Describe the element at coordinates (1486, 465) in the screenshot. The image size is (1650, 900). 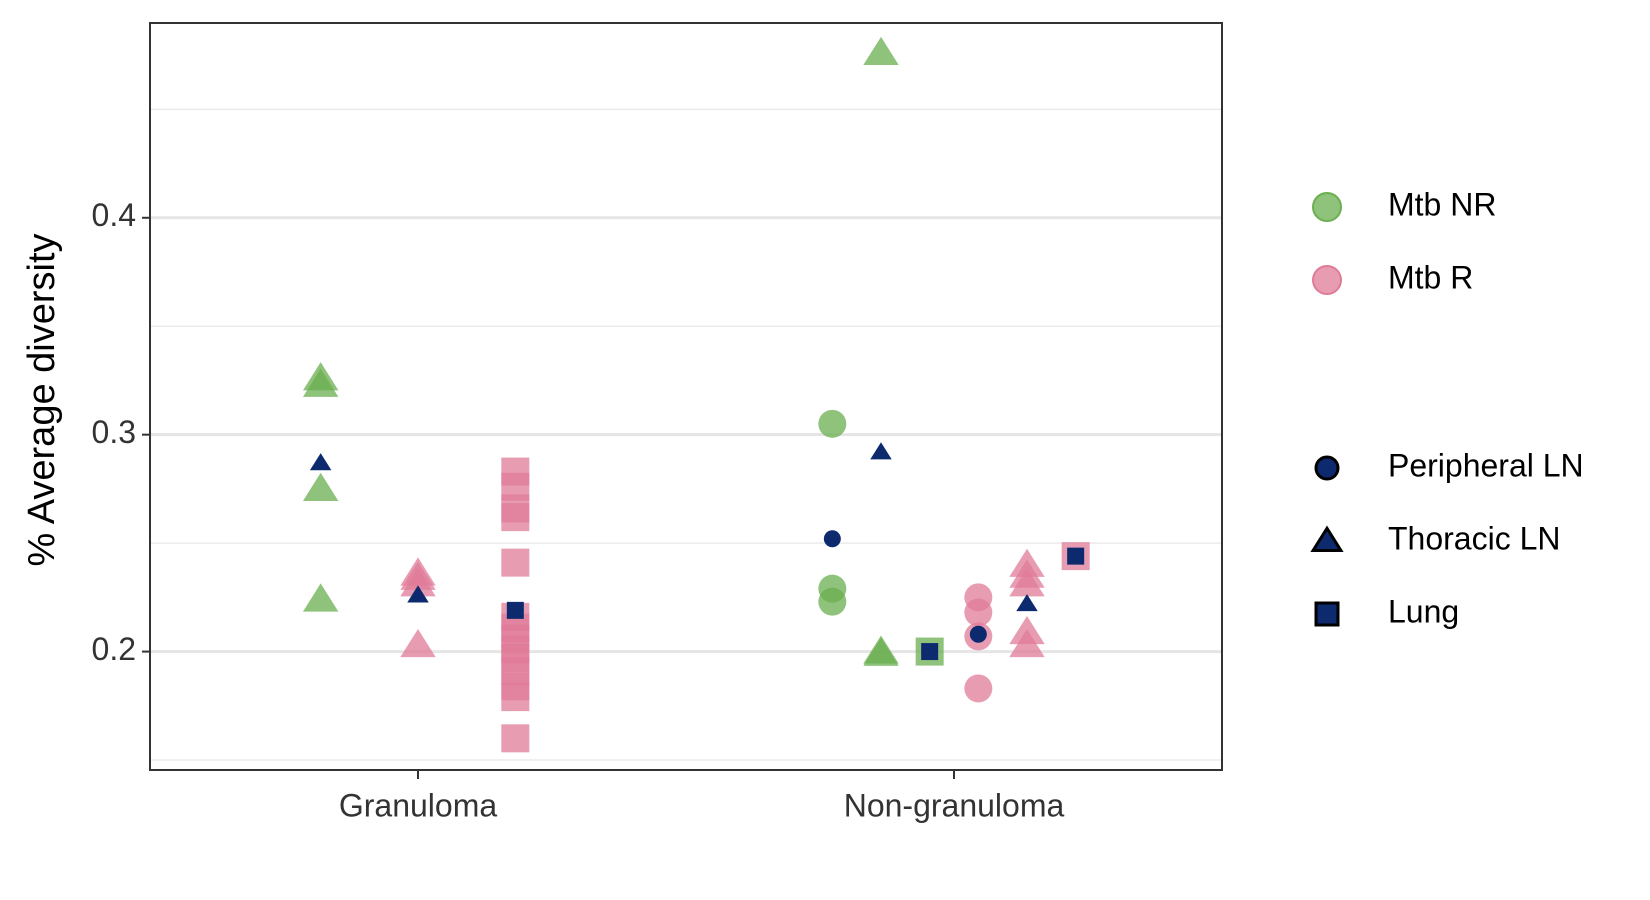
I see `legend-label: Peripheral LN` at that location.